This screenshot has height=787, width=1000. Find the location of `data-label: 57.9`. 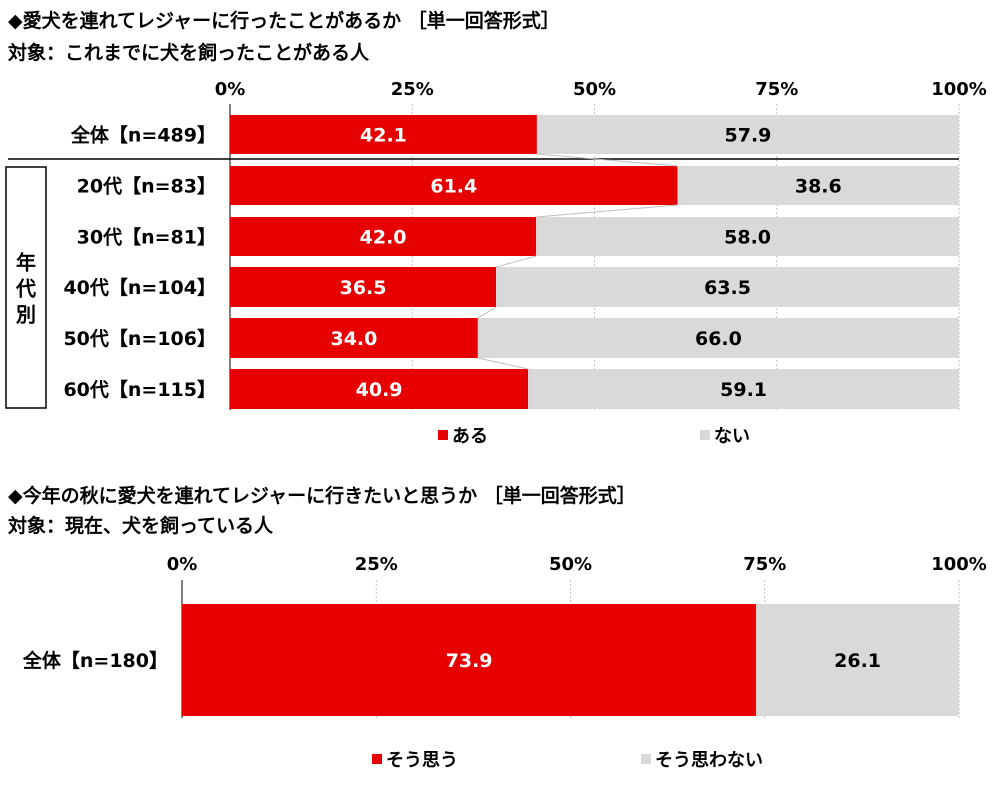

data-label: 57.9 is located at coordinates (748, 136).